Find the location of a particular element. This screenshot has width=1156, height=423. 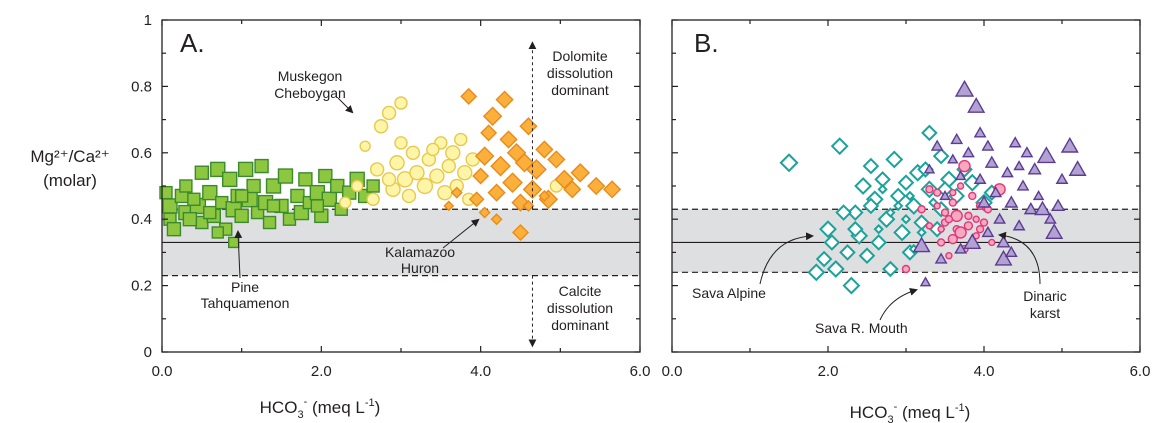

y-axis-title-line1: Mg²⁺/Ca²⁺ is located at coordinates (69, 156).